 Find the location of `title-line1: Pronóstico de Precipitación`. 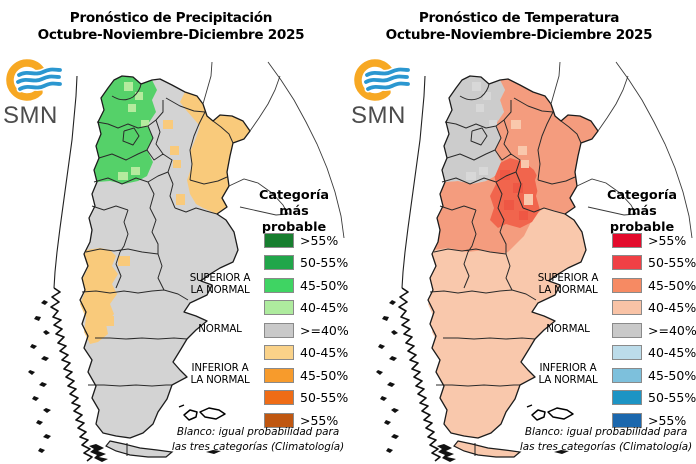

title-line1: Pronóstico de Precipitación is located at coordinates (171, 18).